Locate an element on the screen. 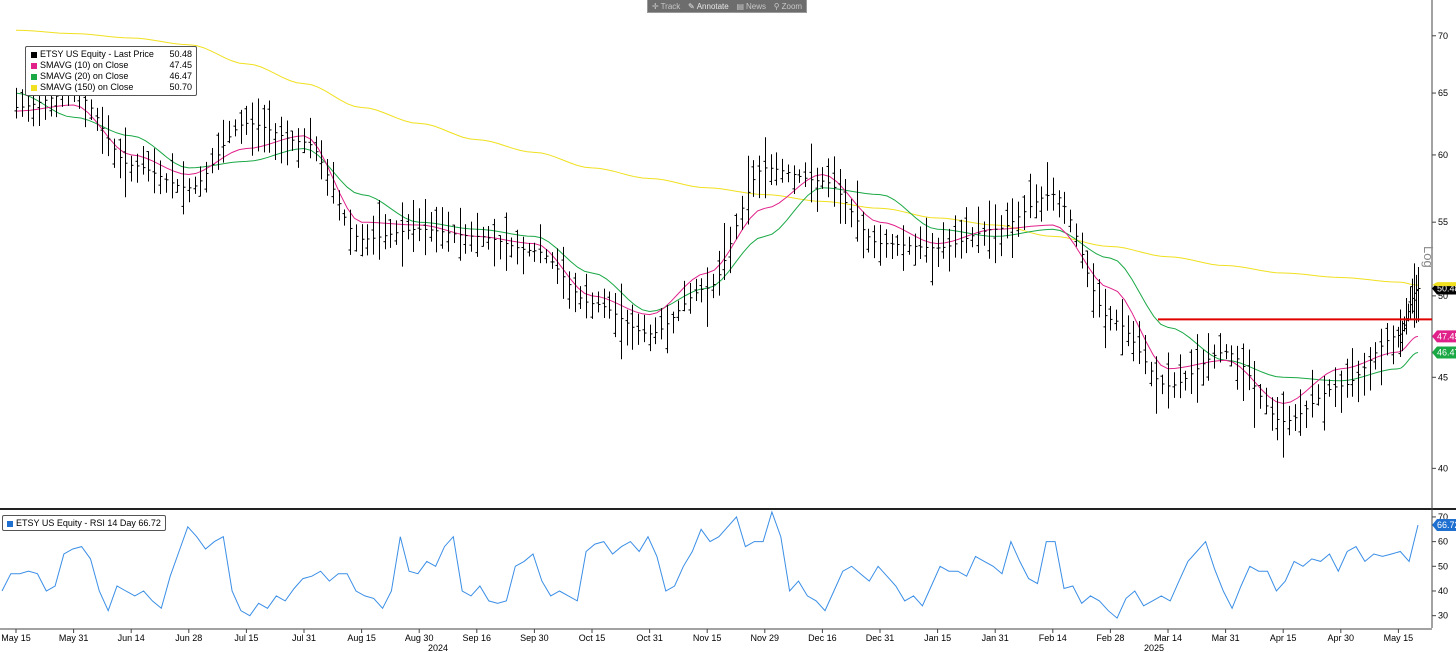  news-label: News is located at coordinates (756, 6).